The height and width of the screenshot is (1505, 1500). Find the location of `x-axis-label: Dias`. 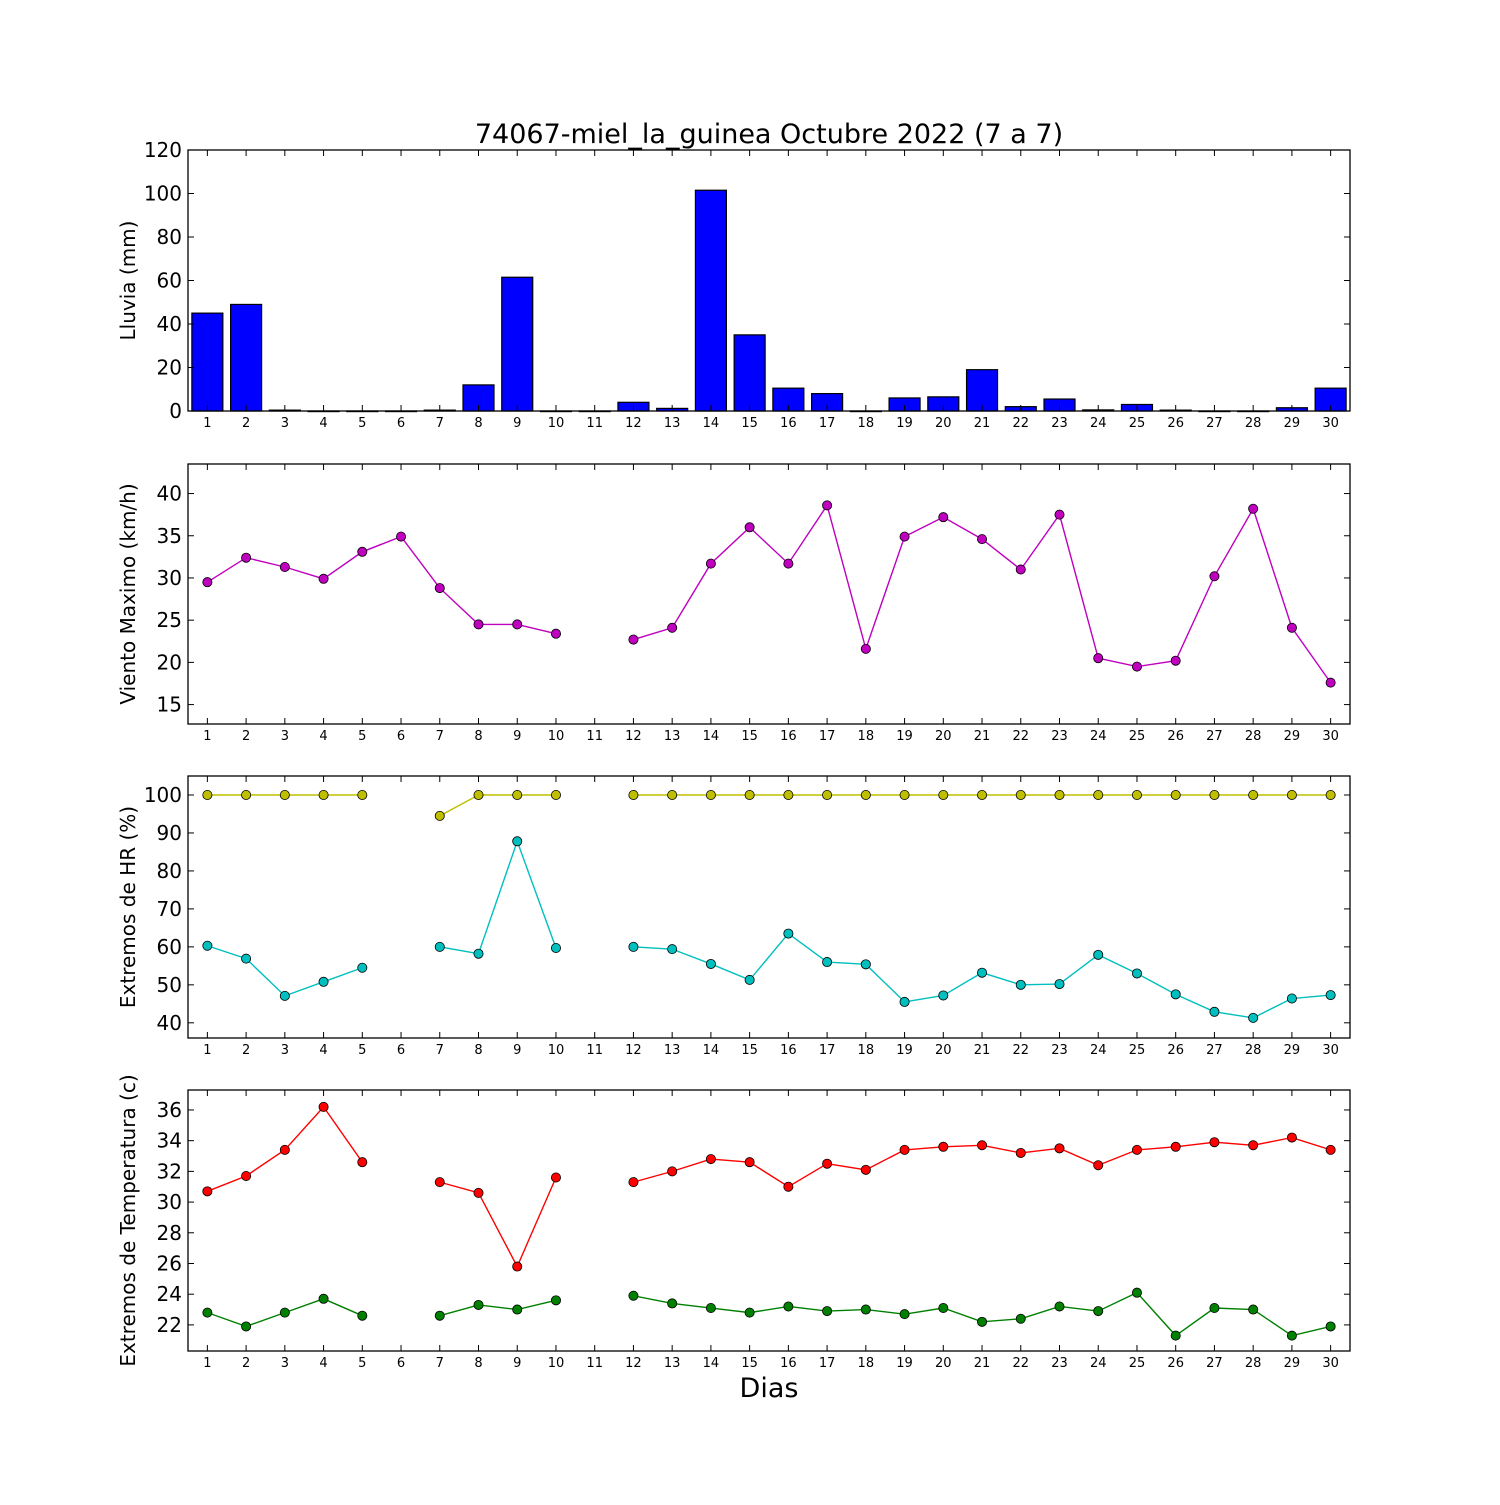

x-axis-label: Dias is located at coordinates (769, 1388).